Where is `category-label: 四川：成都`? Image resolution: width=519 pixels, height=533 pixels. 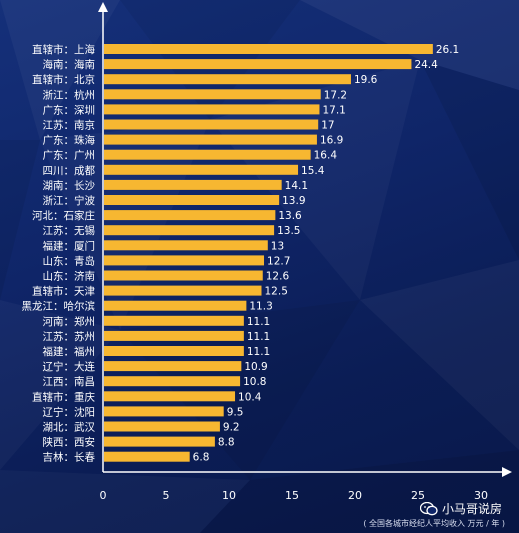
category-label: 四川：成都 is located at coordinates (69, 171).